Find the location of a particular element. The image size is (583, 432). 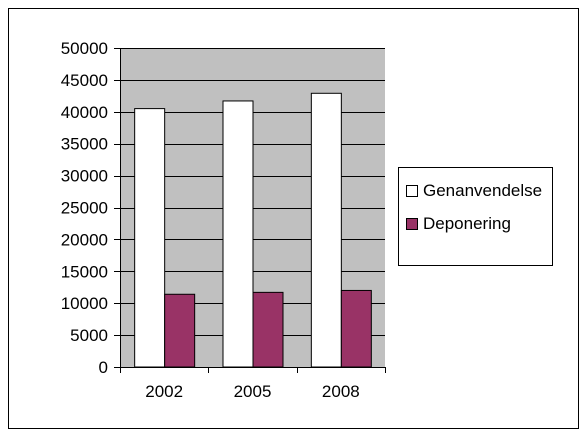

x-tick-label: 2008 is located at coordinates (341, 391).